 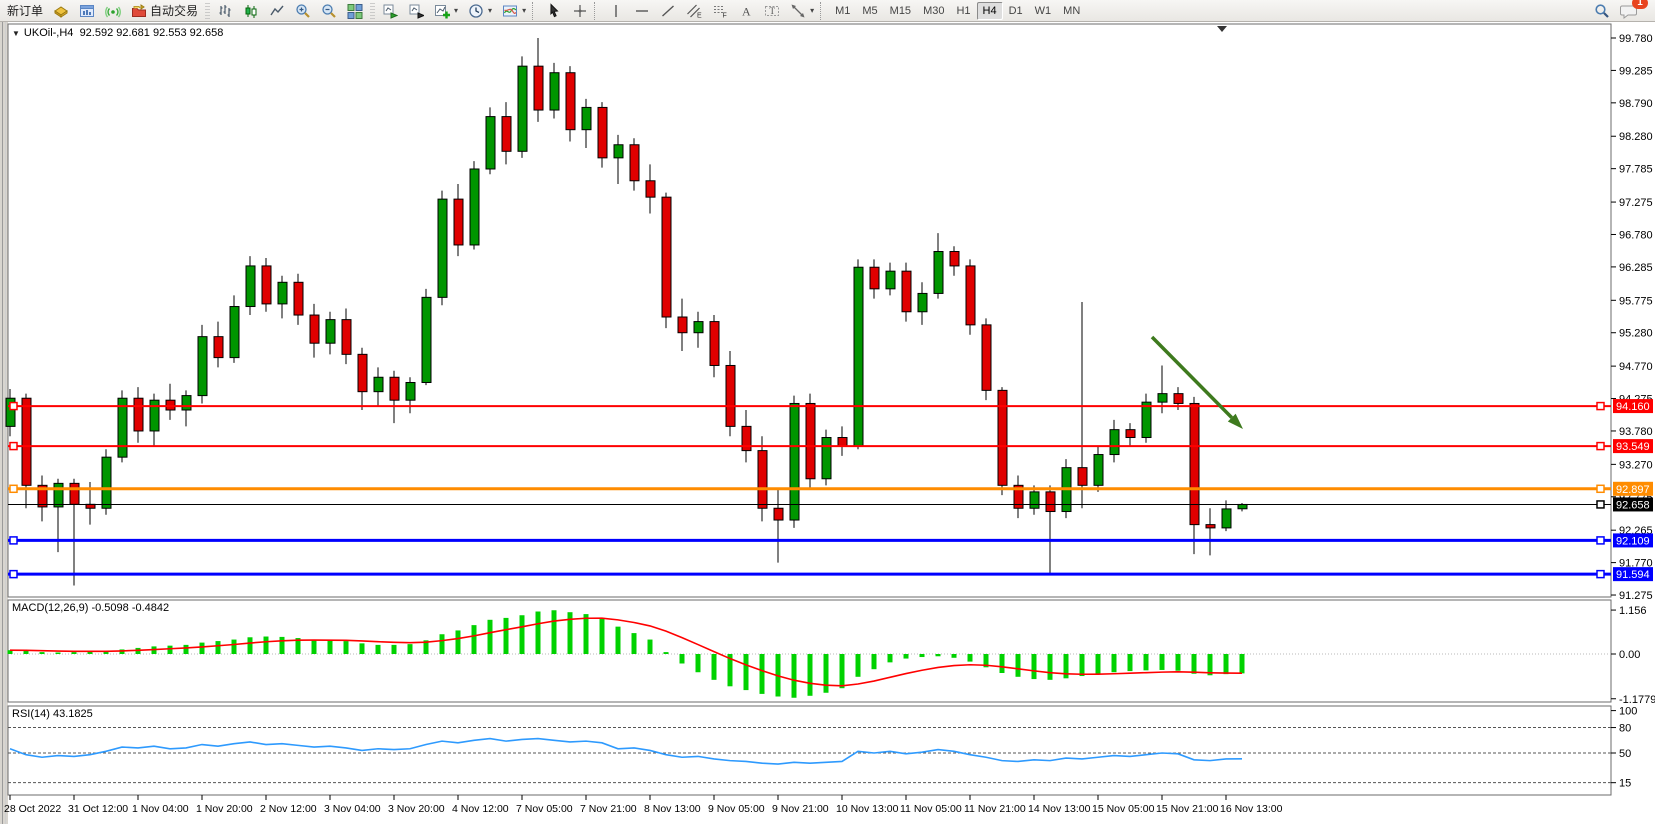 I want to click on timeframe-button-m5: M5, so click(x=870, y=10).